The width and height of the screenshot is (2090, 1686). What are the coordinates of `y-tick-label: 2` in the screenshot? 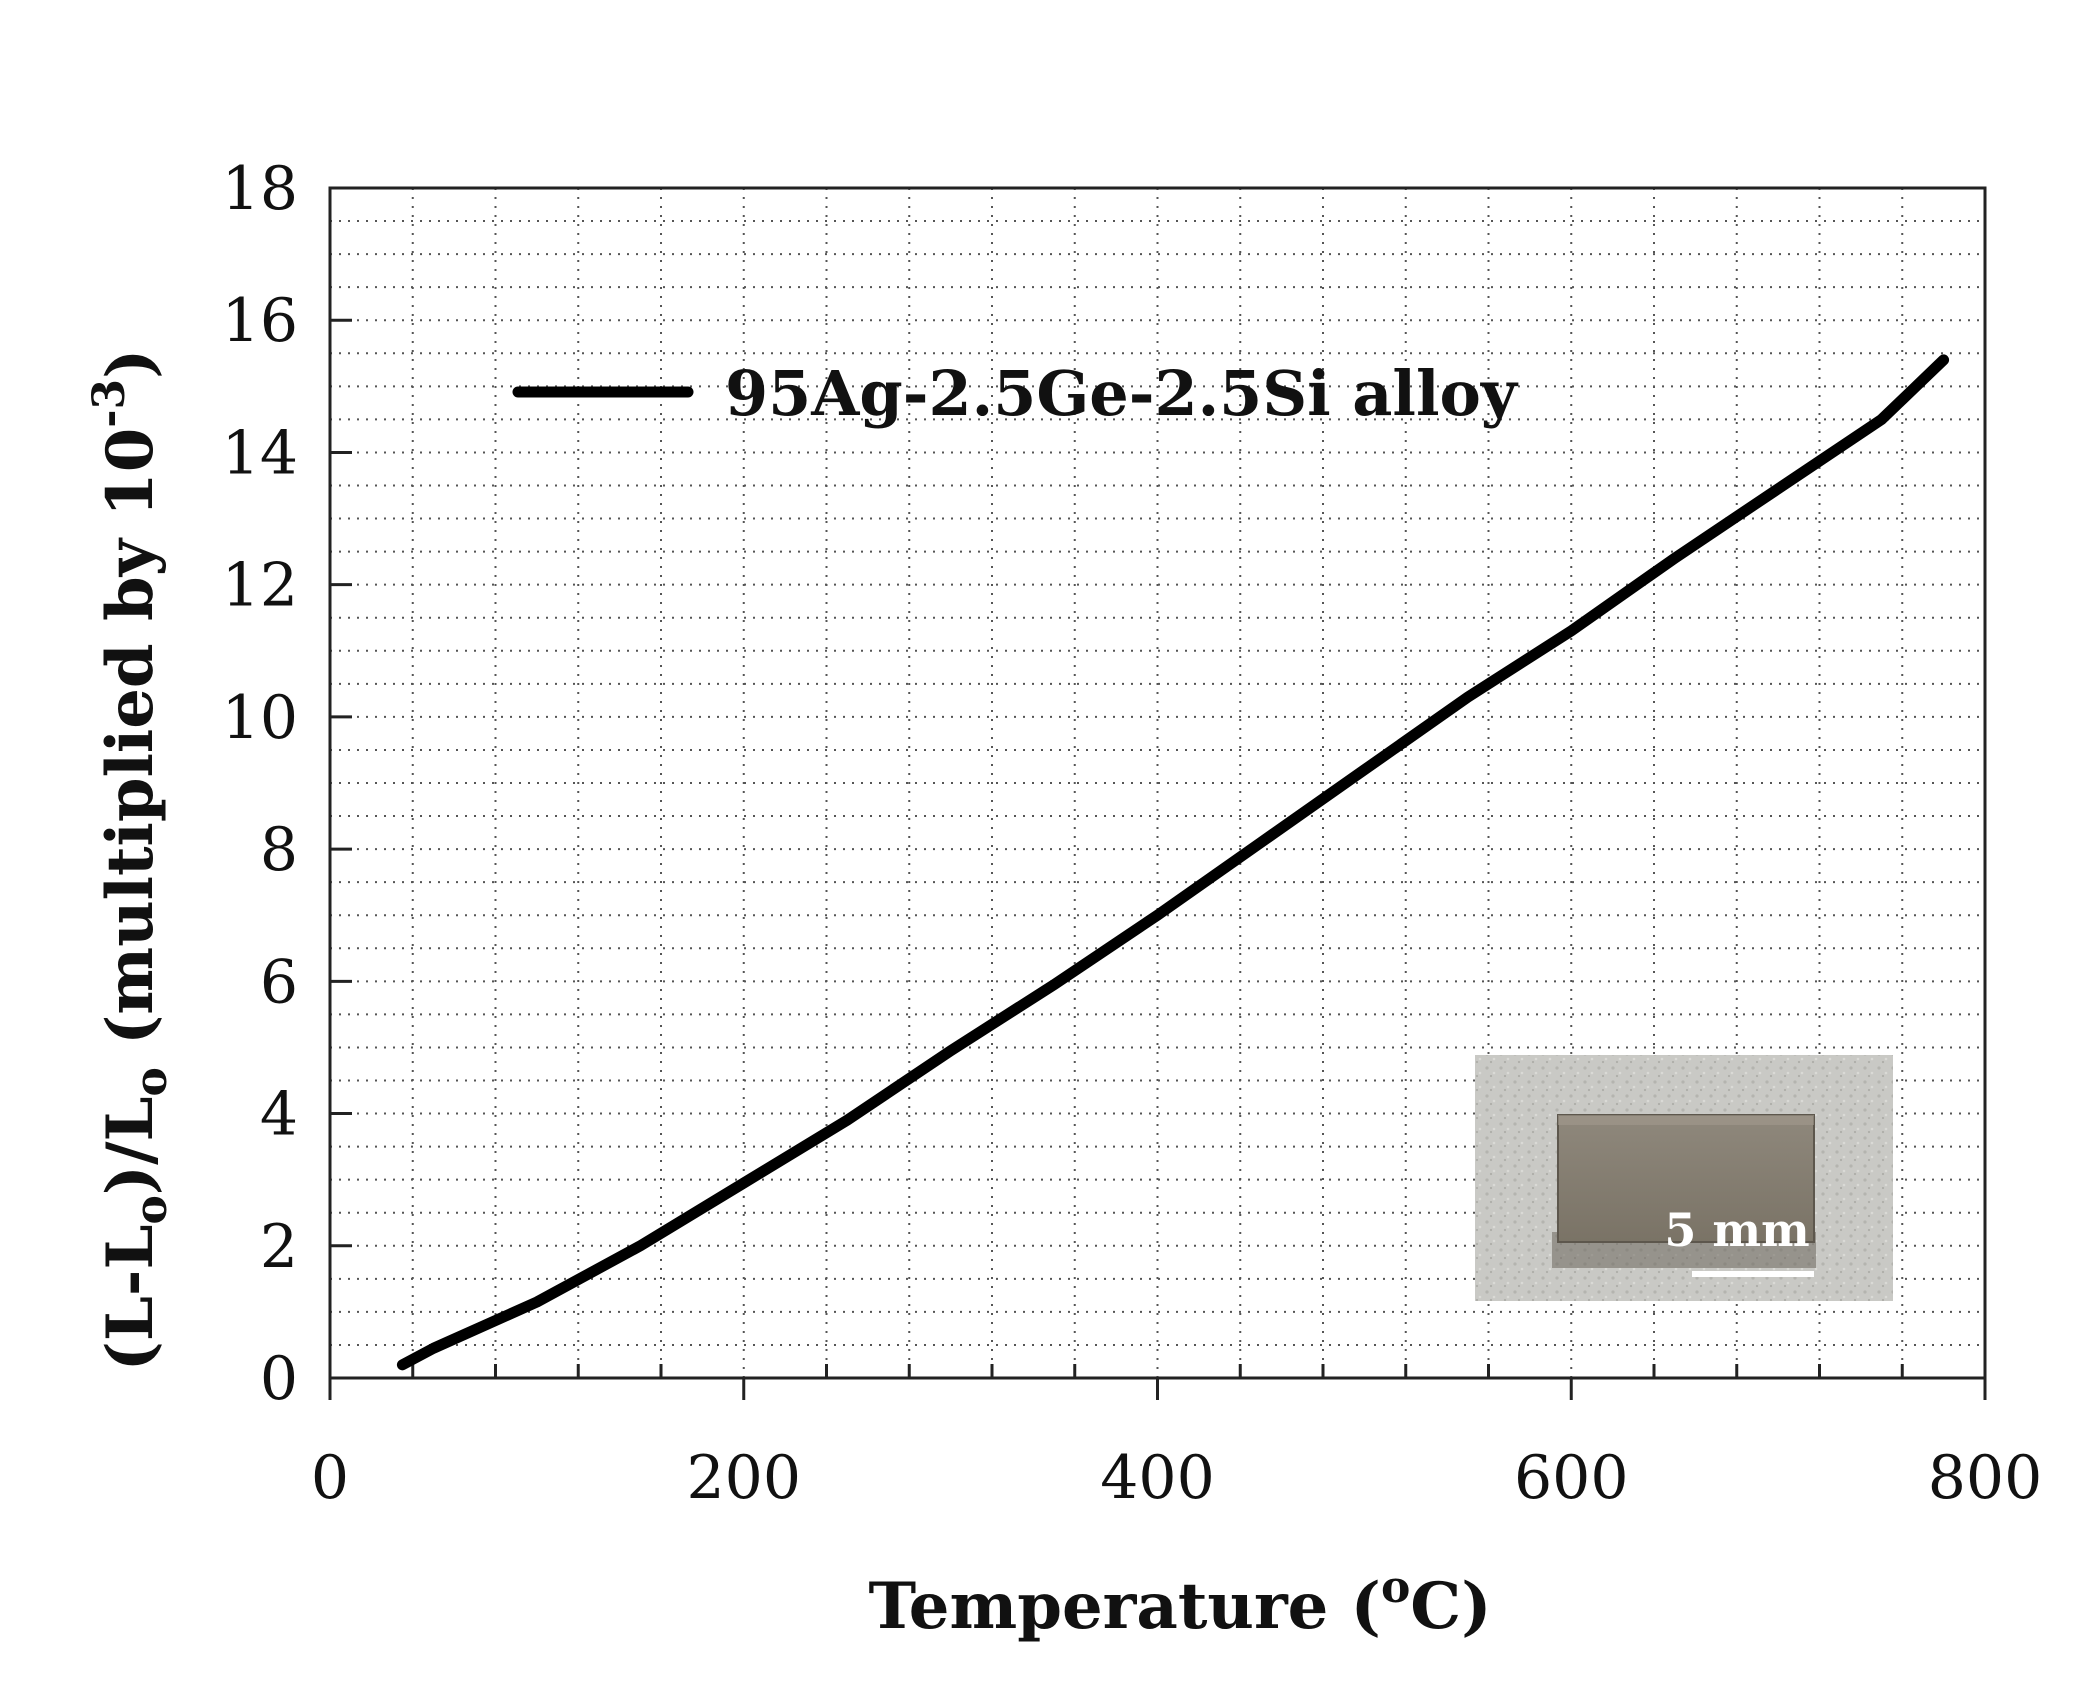 It's located at (279, 1247).